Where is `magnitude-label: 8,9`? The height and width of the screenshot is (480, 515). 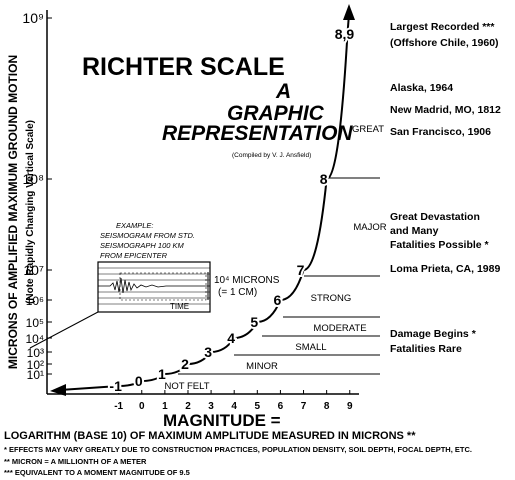 magnitude-label: 8,9 is located at coordinates (345, 34).